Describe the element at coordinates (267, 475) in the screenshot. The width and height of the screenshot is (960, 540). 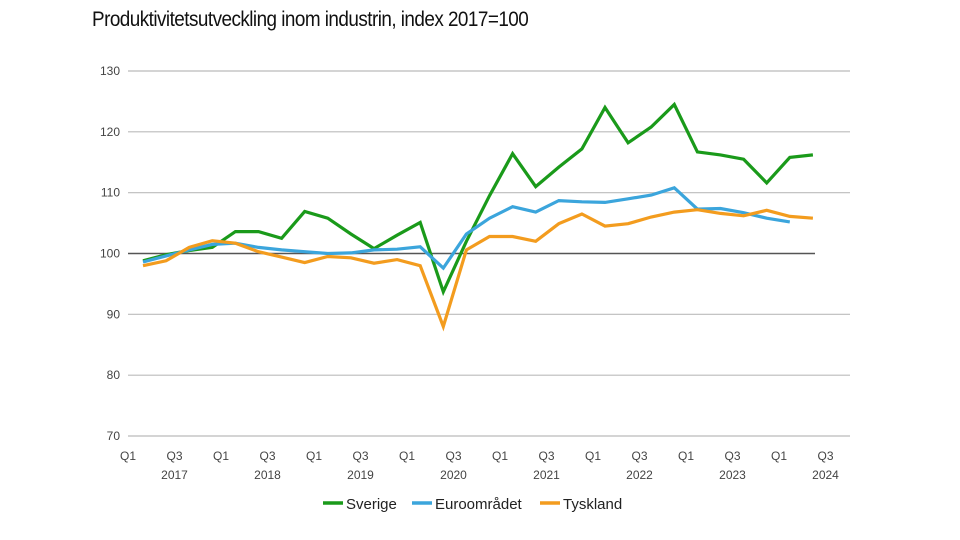
I see `x-tick-year: 2018` at that location.